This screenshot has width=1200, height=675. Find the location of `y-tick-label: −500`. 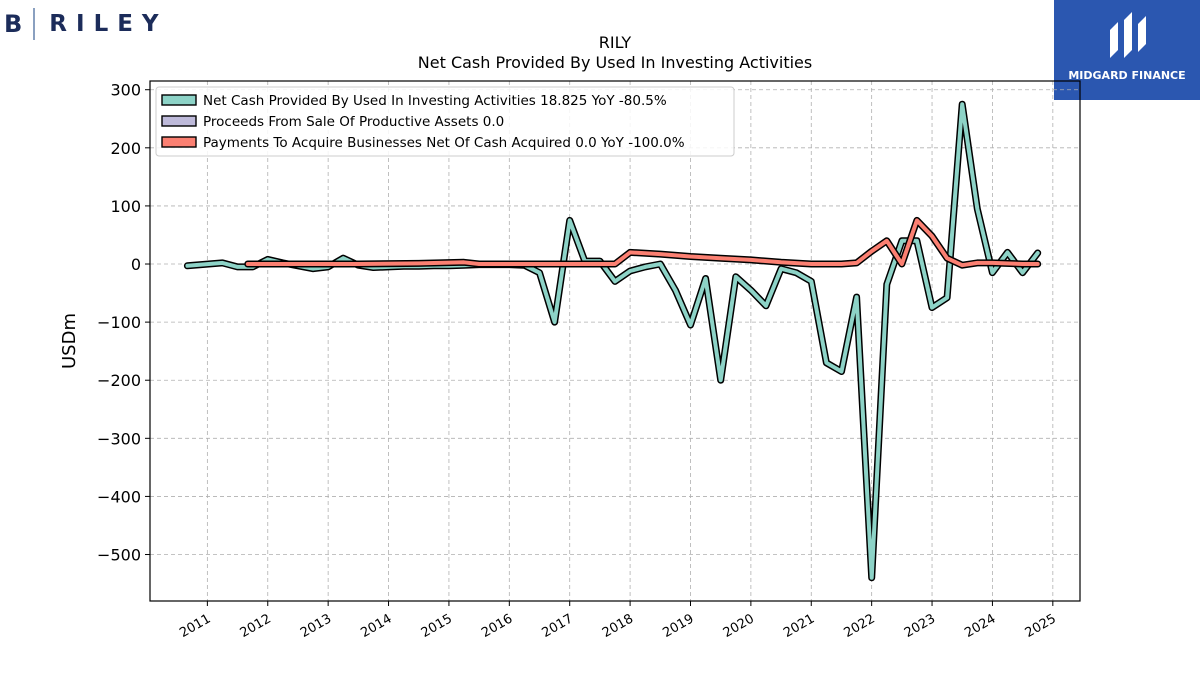

y-tick-label: −500 is located at coordinates (119, 555).